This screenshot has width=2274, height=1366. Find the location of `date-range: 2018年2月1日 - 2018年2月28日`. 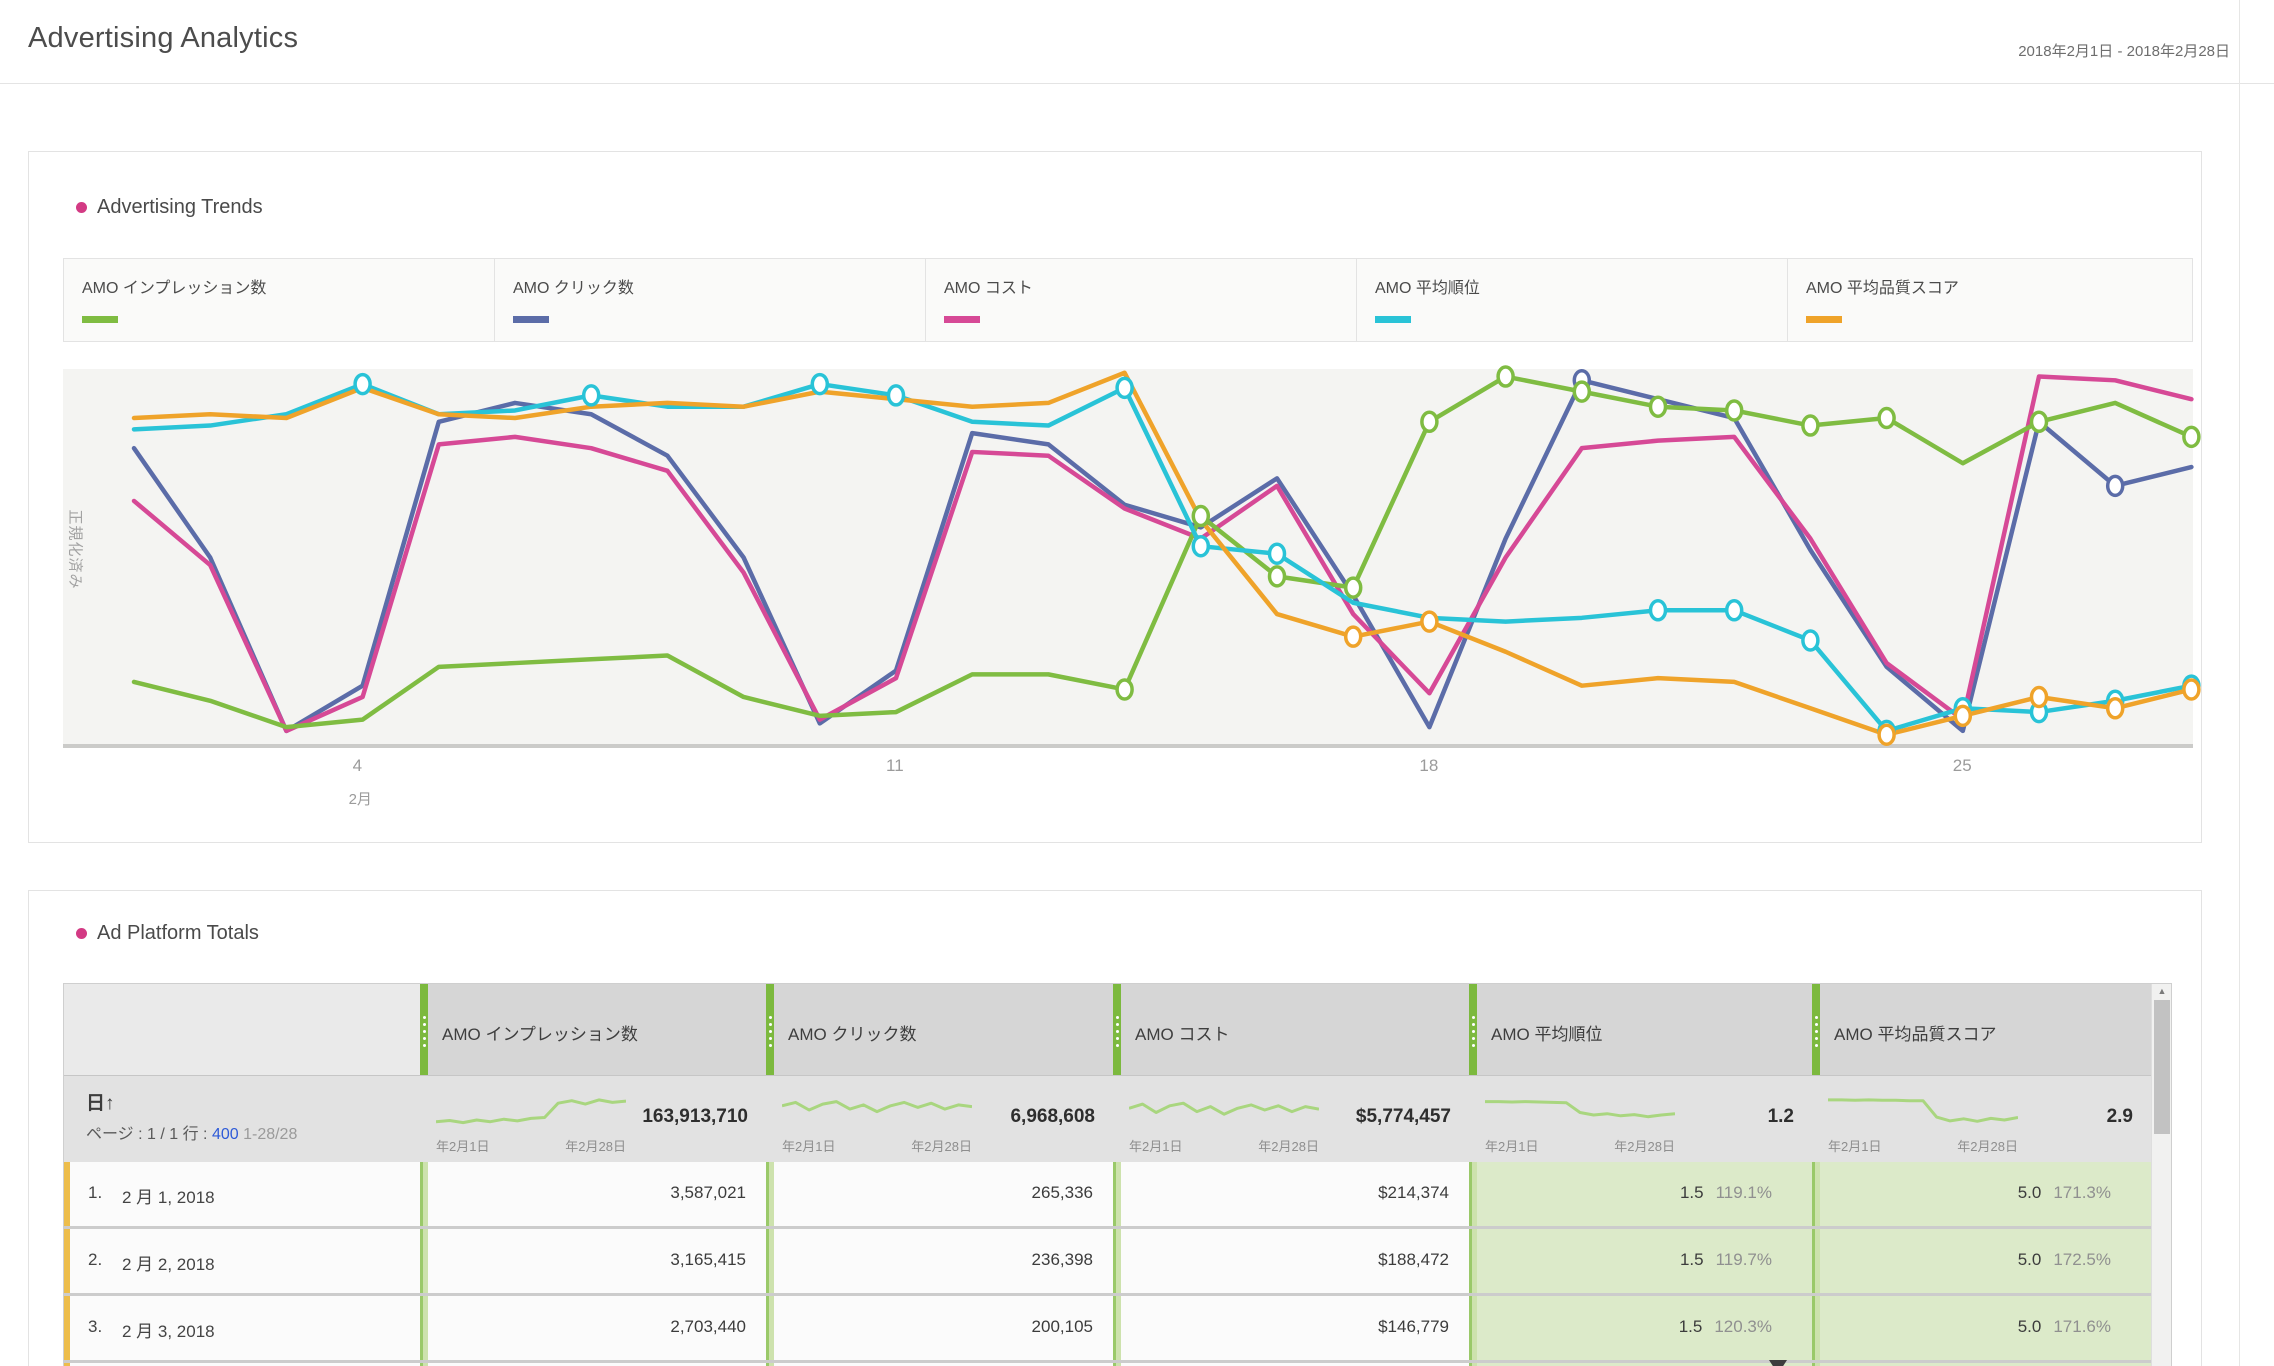

date-range: 2018年2月1日 - 2018年2月28日 is located at coordinates (2124, 51).